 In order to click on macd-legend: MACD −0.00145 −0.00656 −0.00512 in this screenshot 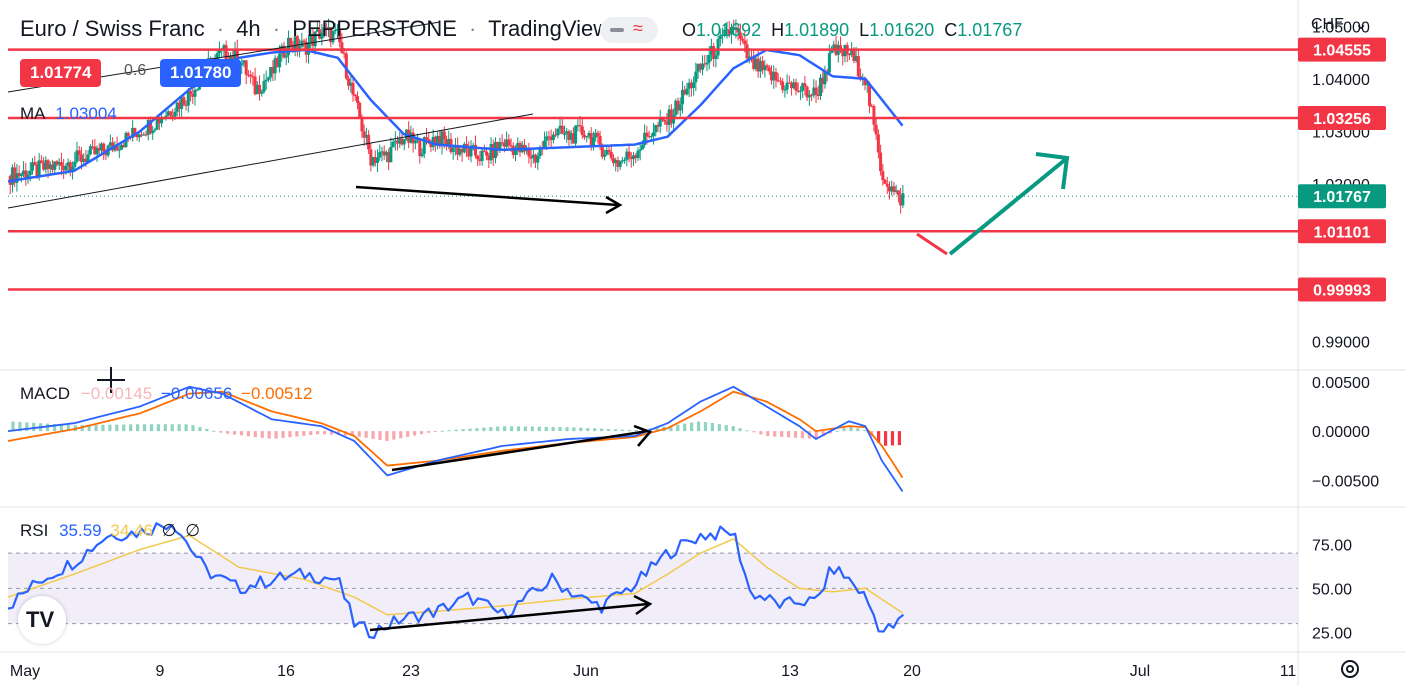, I will do `click(166, 394)`.